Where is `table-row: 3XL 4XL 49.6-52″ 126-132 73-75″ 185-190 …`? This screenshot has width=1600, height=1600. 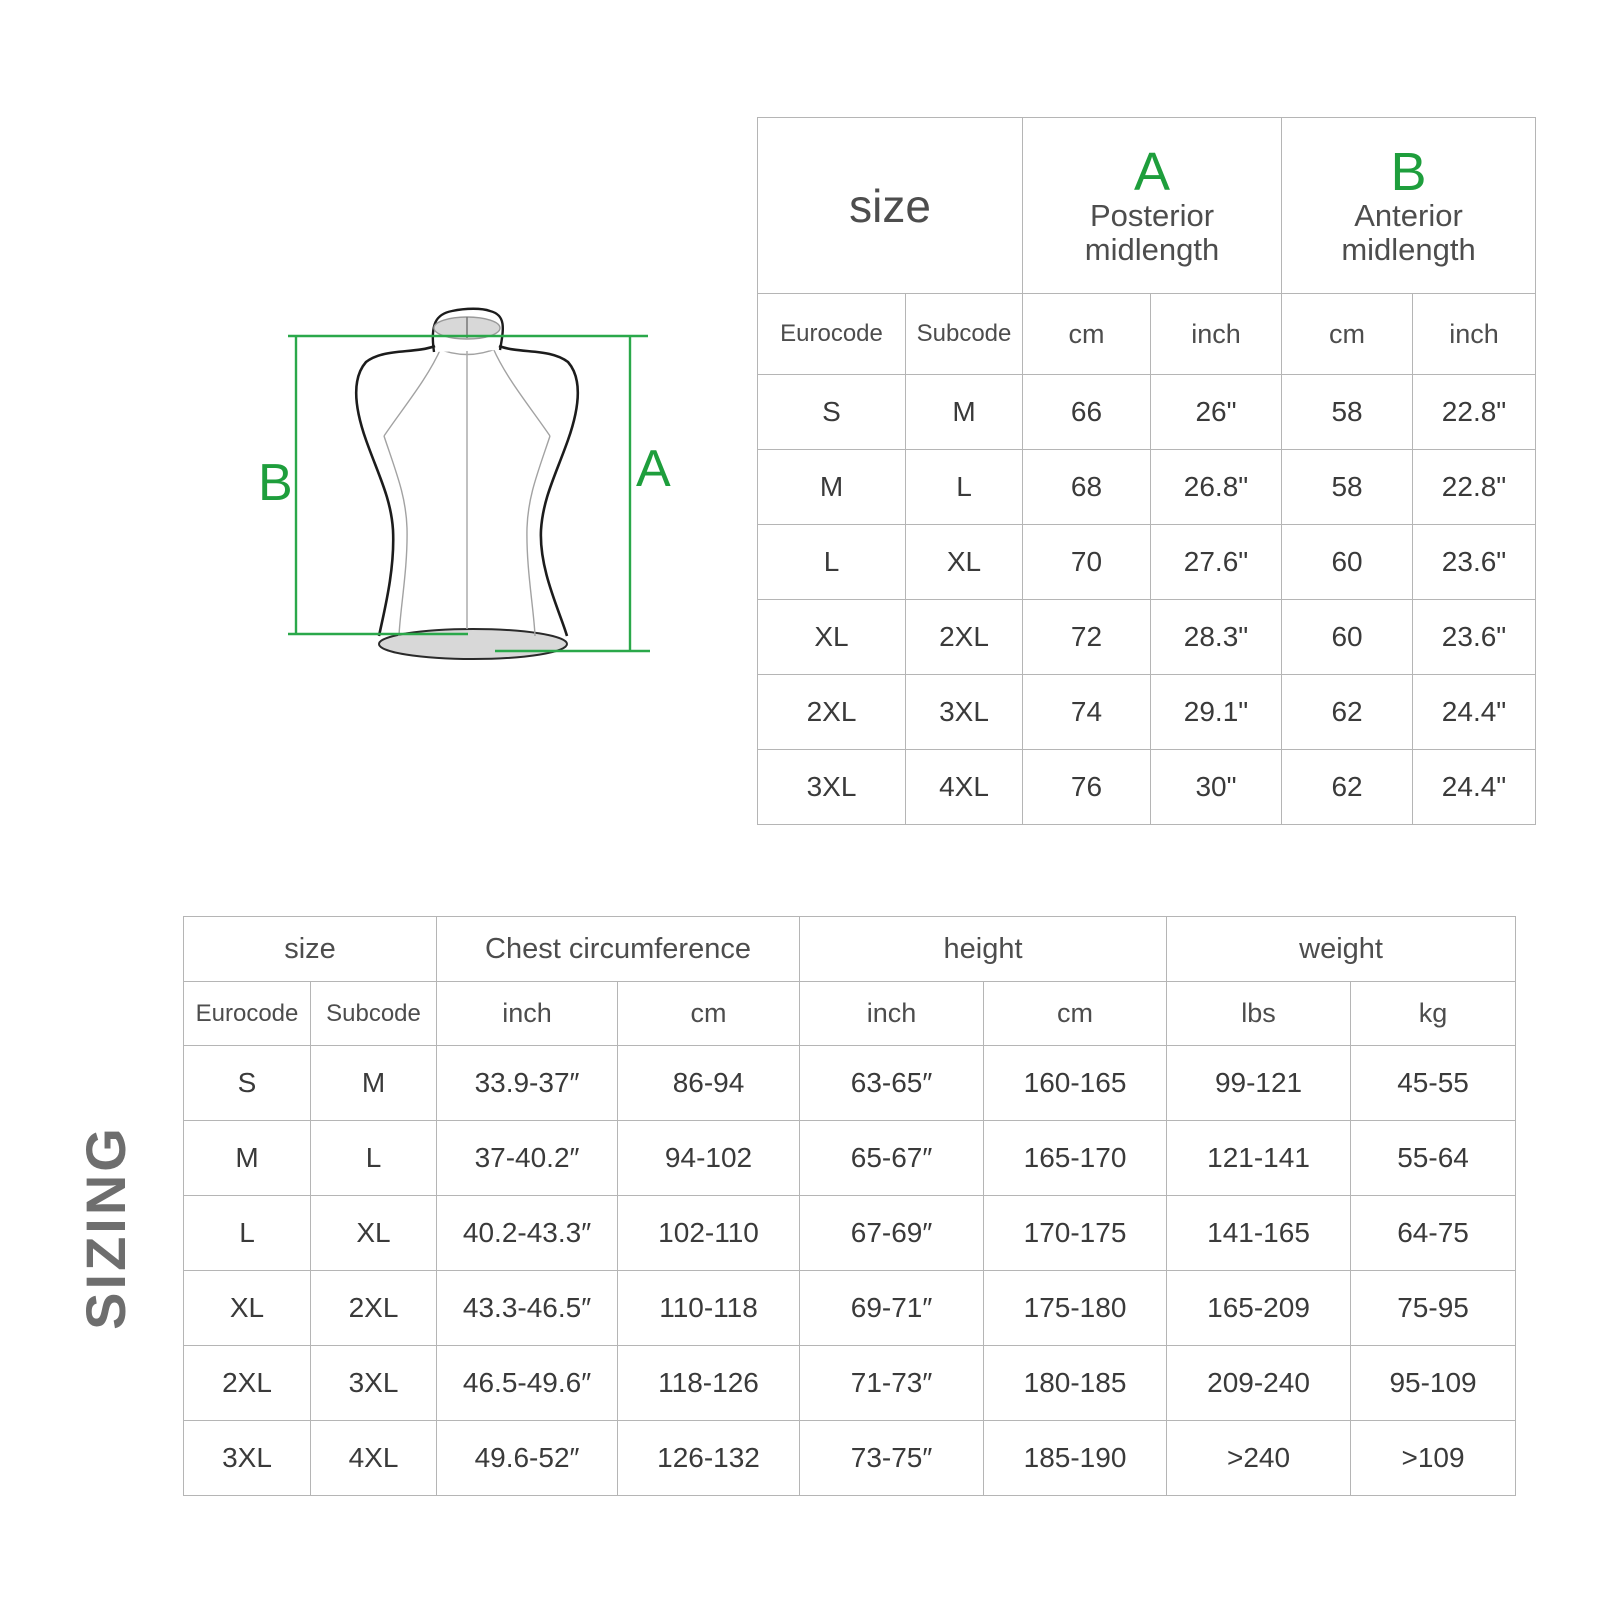
table-row: 3XL 4XL 49.6-52″ 126-132 73-75″ 185-190 … is located at coordinates (850, 1458).